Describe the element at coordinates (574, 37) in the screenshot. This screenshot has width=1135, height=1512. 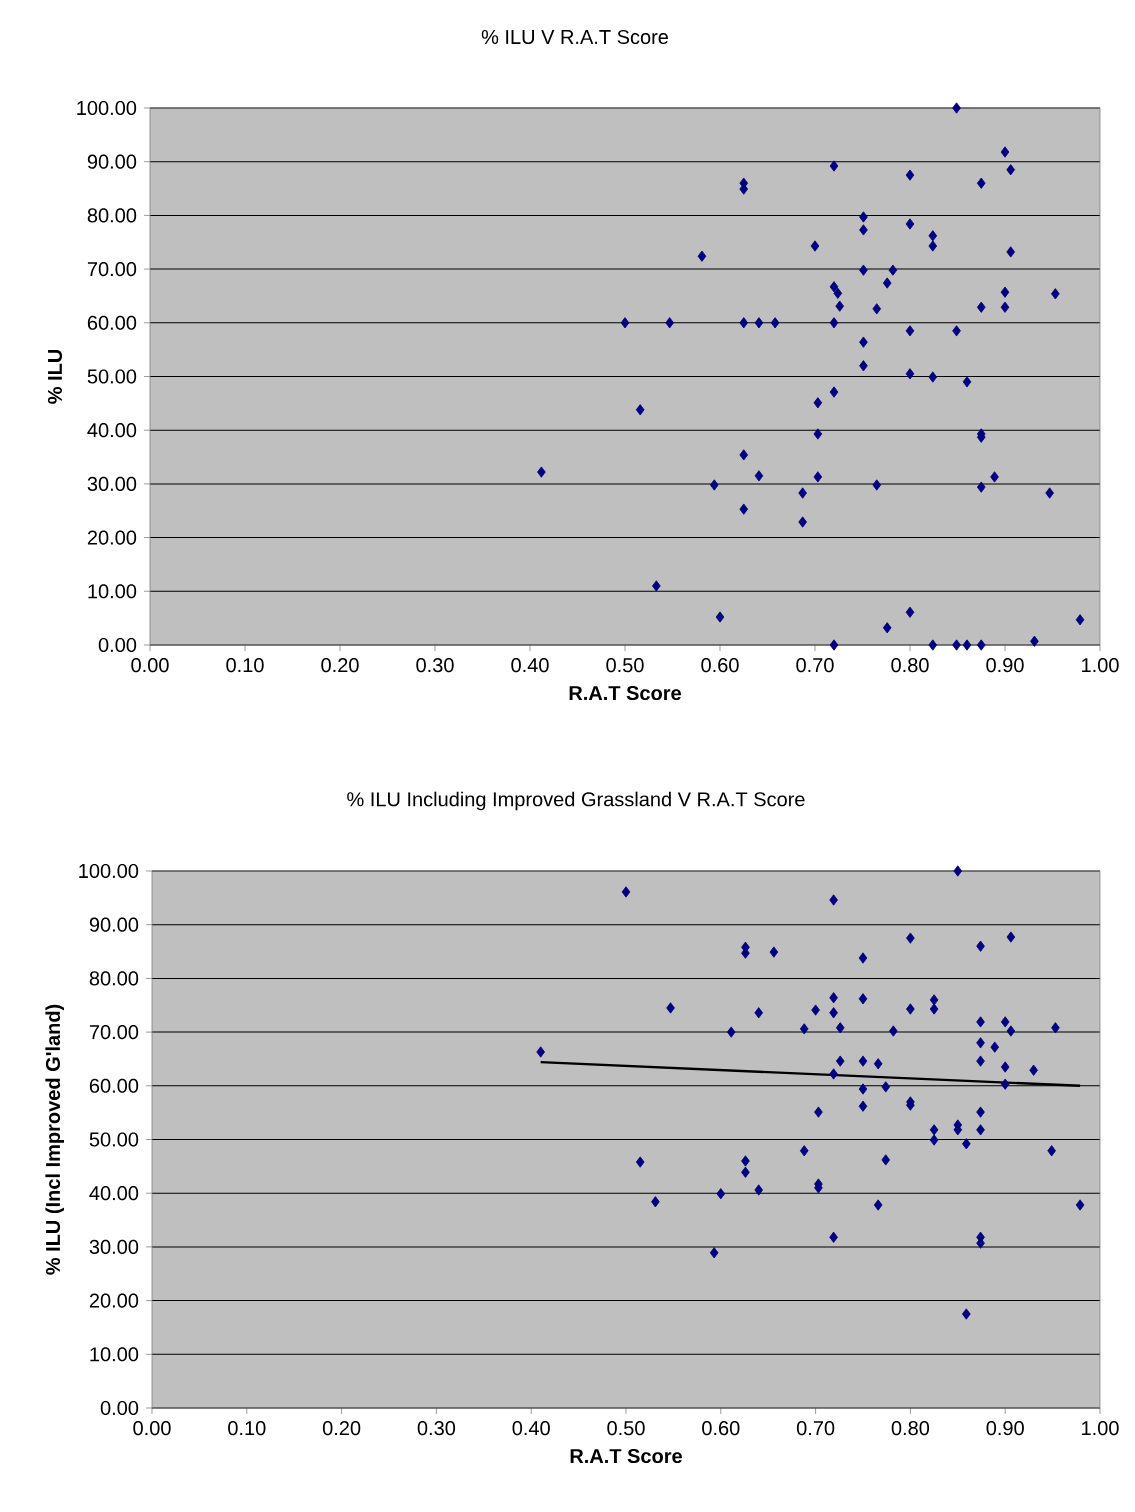
I see `chart-title: % ILU V R.A.T Score` at that location.